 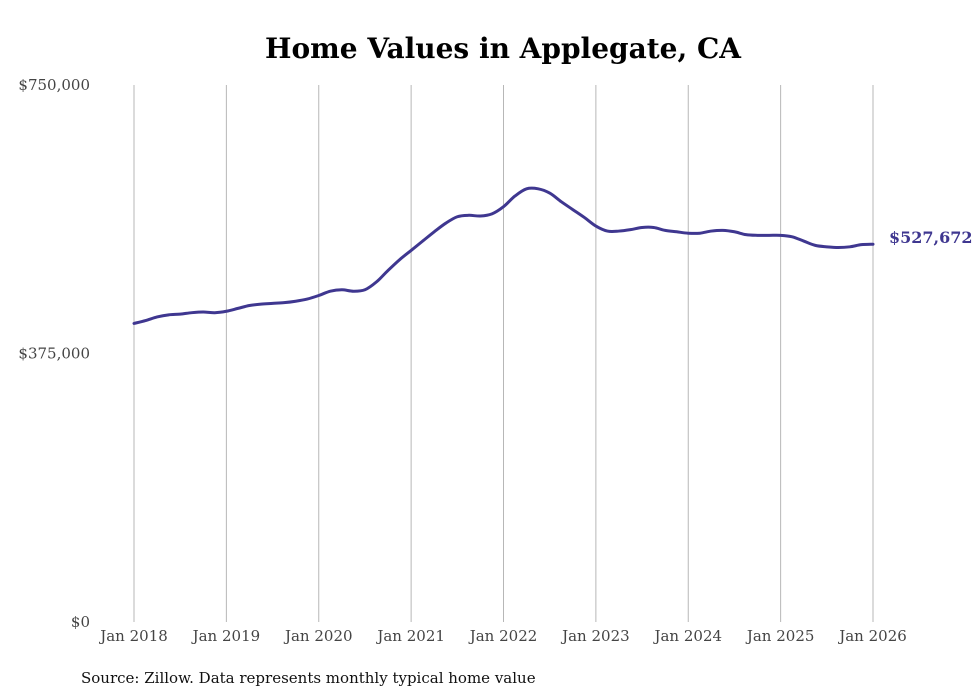 I want to click on y-tick-label-1: $375,000, so click(x=54, y=354).